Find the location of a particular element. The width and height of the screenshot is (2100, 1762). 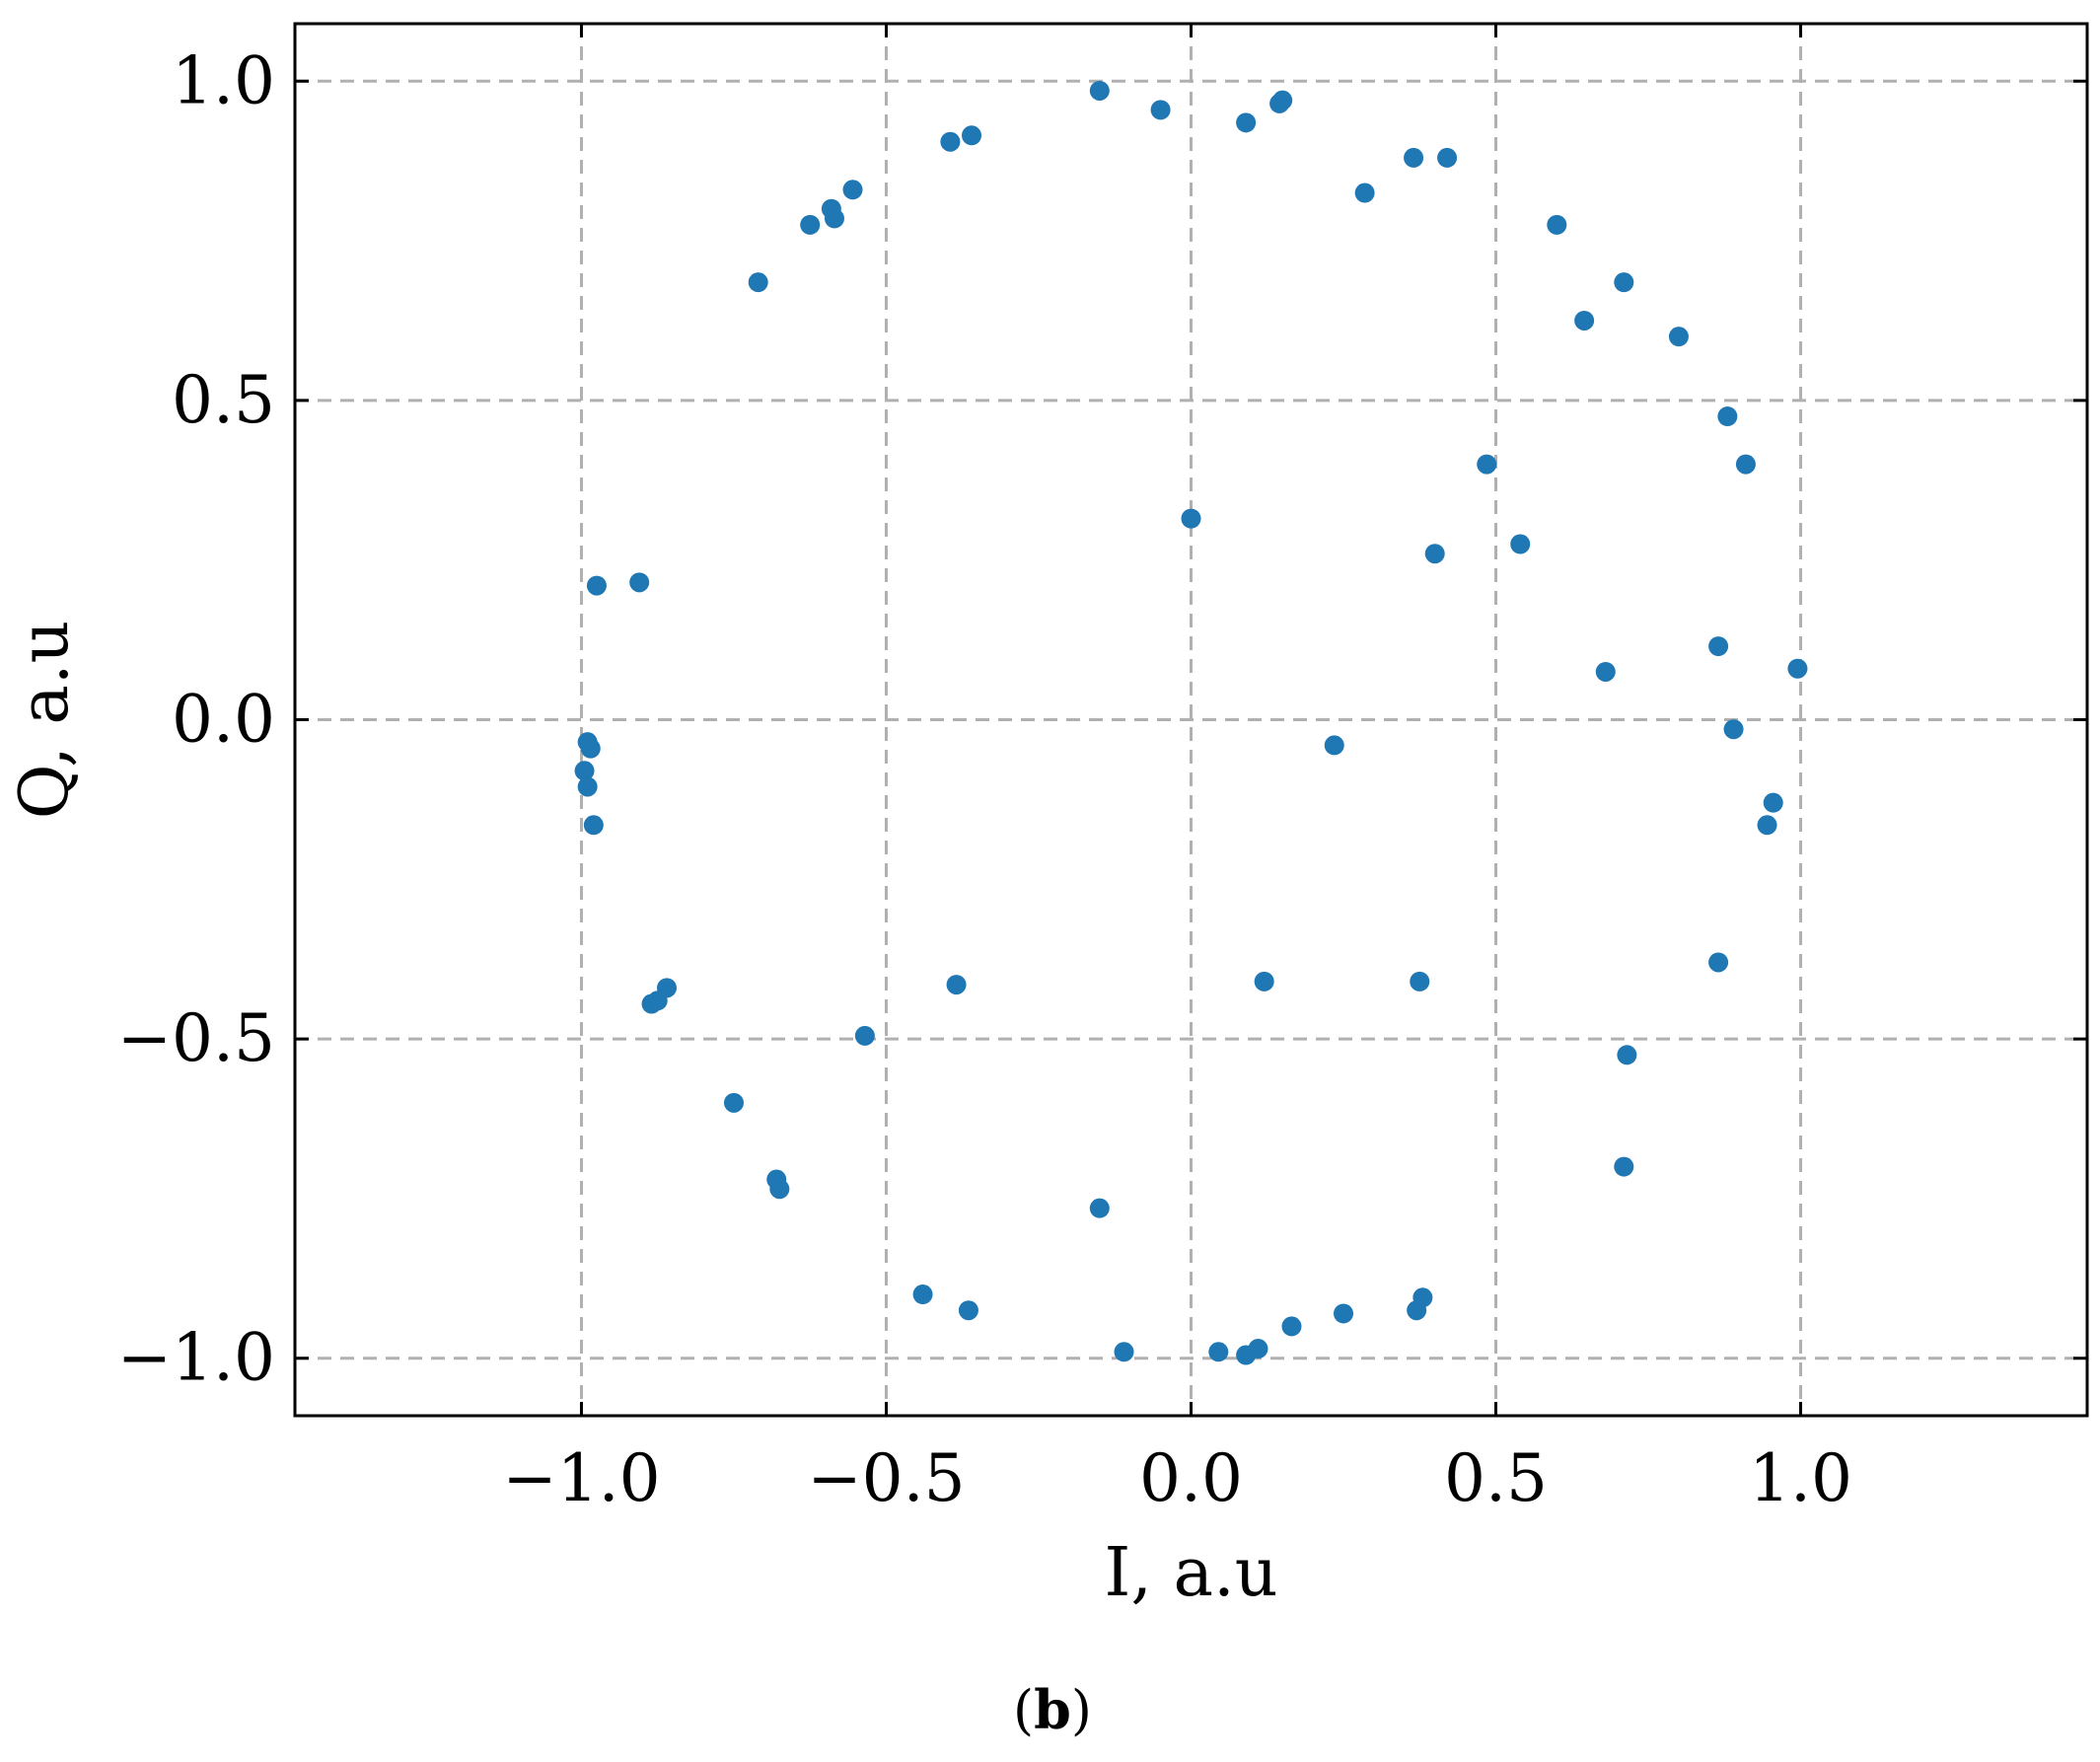

x-axis-label: I, a.u is located at coordinates (1190, 1573).